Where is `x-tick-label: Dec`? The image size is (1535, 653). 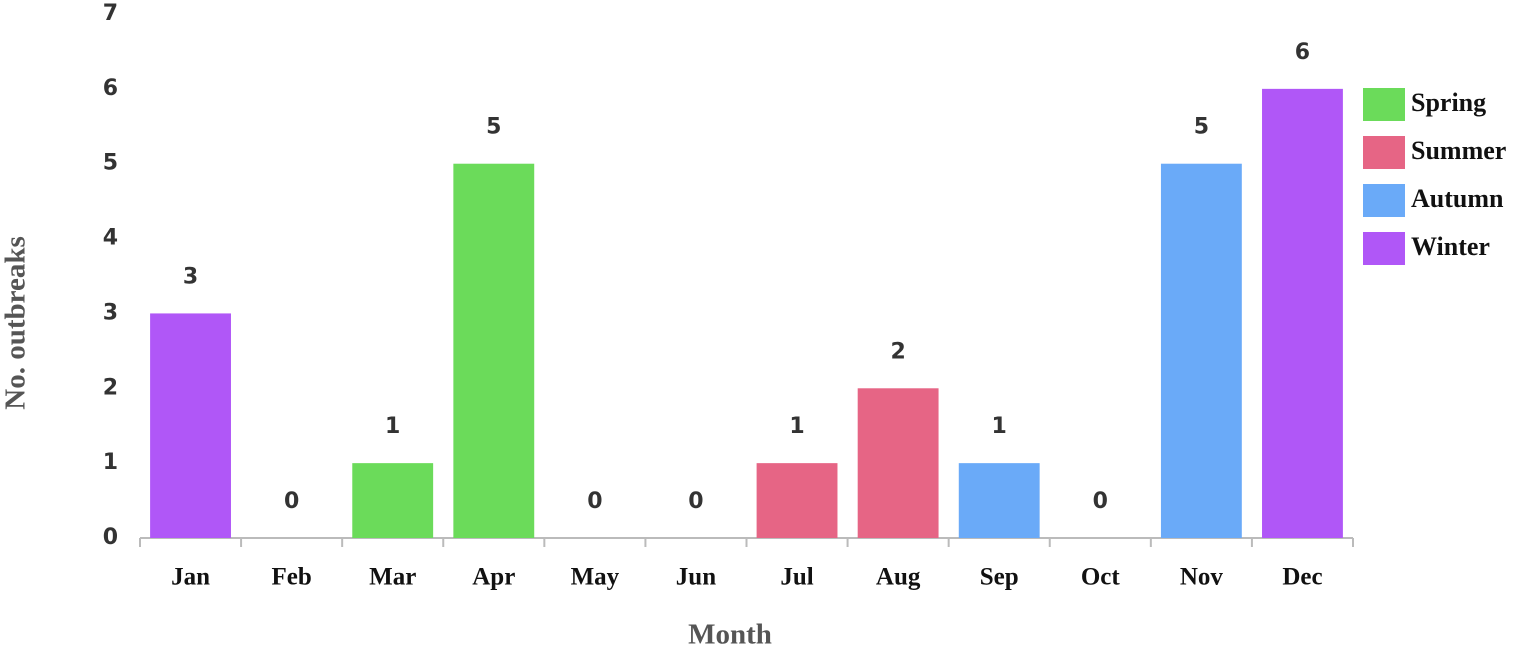 x-tick-label: Dec is located at coordinates (1302, 577).